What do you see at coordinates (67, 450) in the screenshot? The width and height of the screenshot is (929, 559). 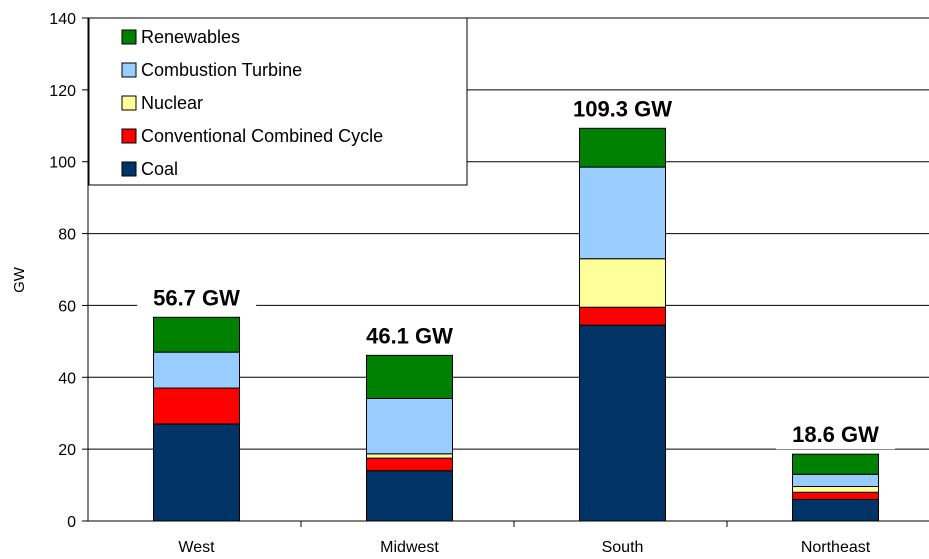 I see `y-tick-label: 20` at bounding box center [67, 450].